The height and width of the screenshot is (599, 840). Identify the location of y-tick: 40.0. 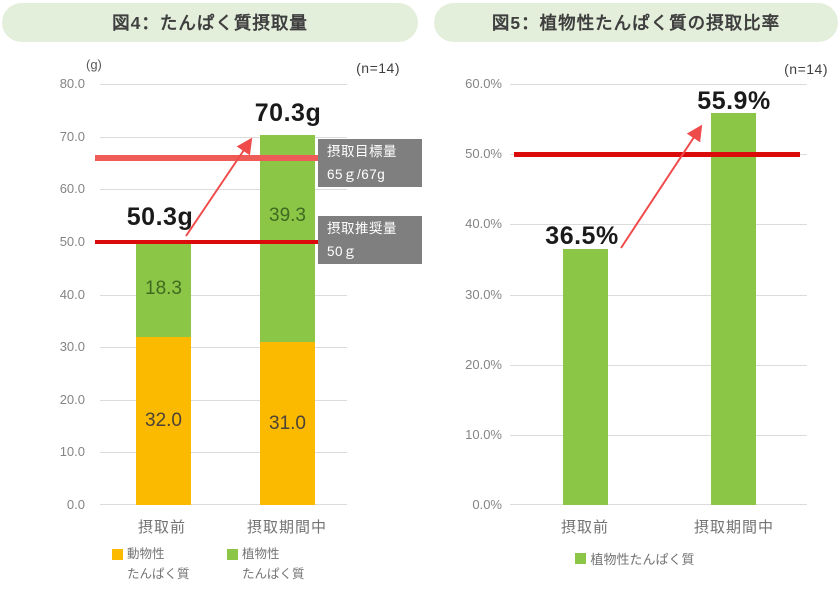
(72, 294).